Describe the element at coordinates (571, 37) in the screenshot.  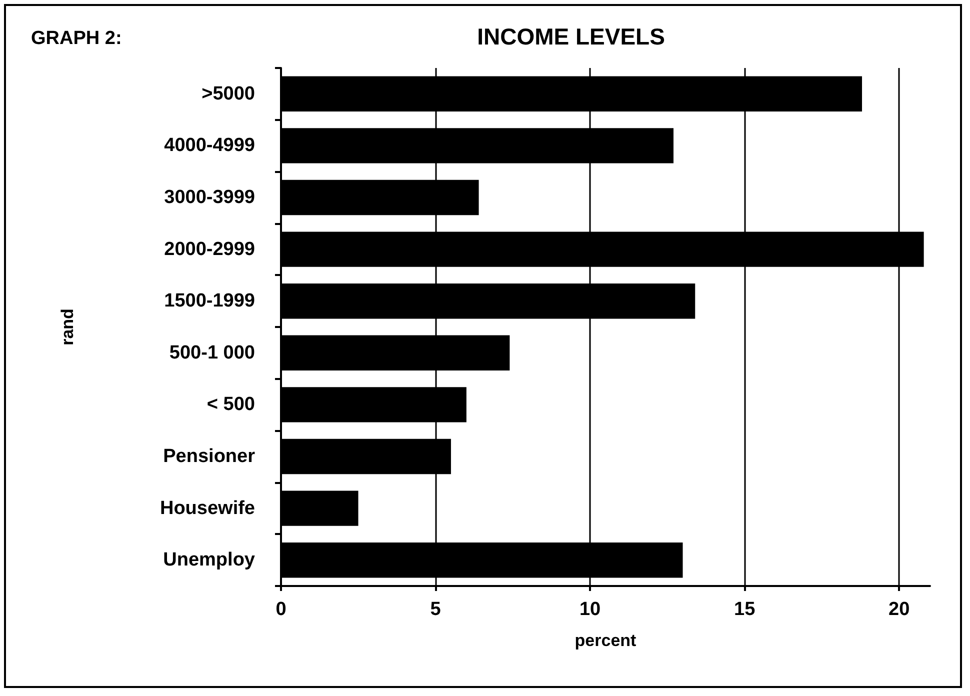
I see `chart-title: INCOME LEVELS` at that location.